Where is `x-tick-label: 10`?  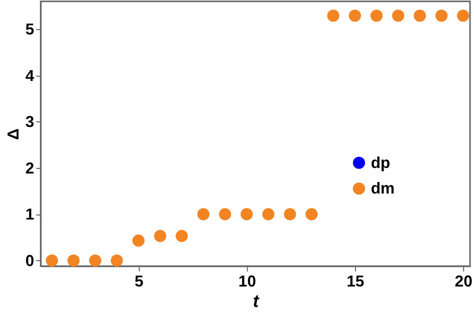 x-tick-label: 10 is located at coordinates (247, 281).